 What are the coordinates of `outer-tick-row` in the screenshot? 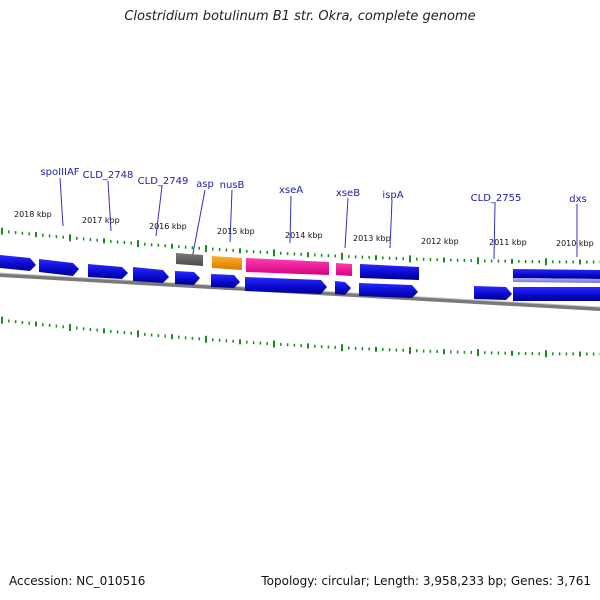 It's located at (300, 246).